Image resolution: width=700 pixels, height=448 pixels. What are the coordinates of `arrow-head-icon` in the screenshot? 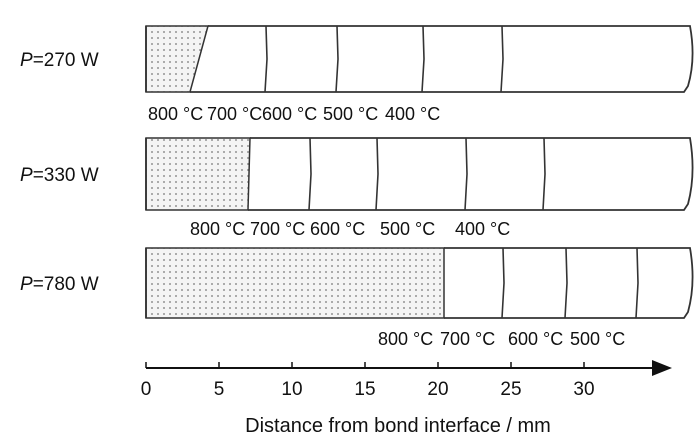 It's located at (662, 368).